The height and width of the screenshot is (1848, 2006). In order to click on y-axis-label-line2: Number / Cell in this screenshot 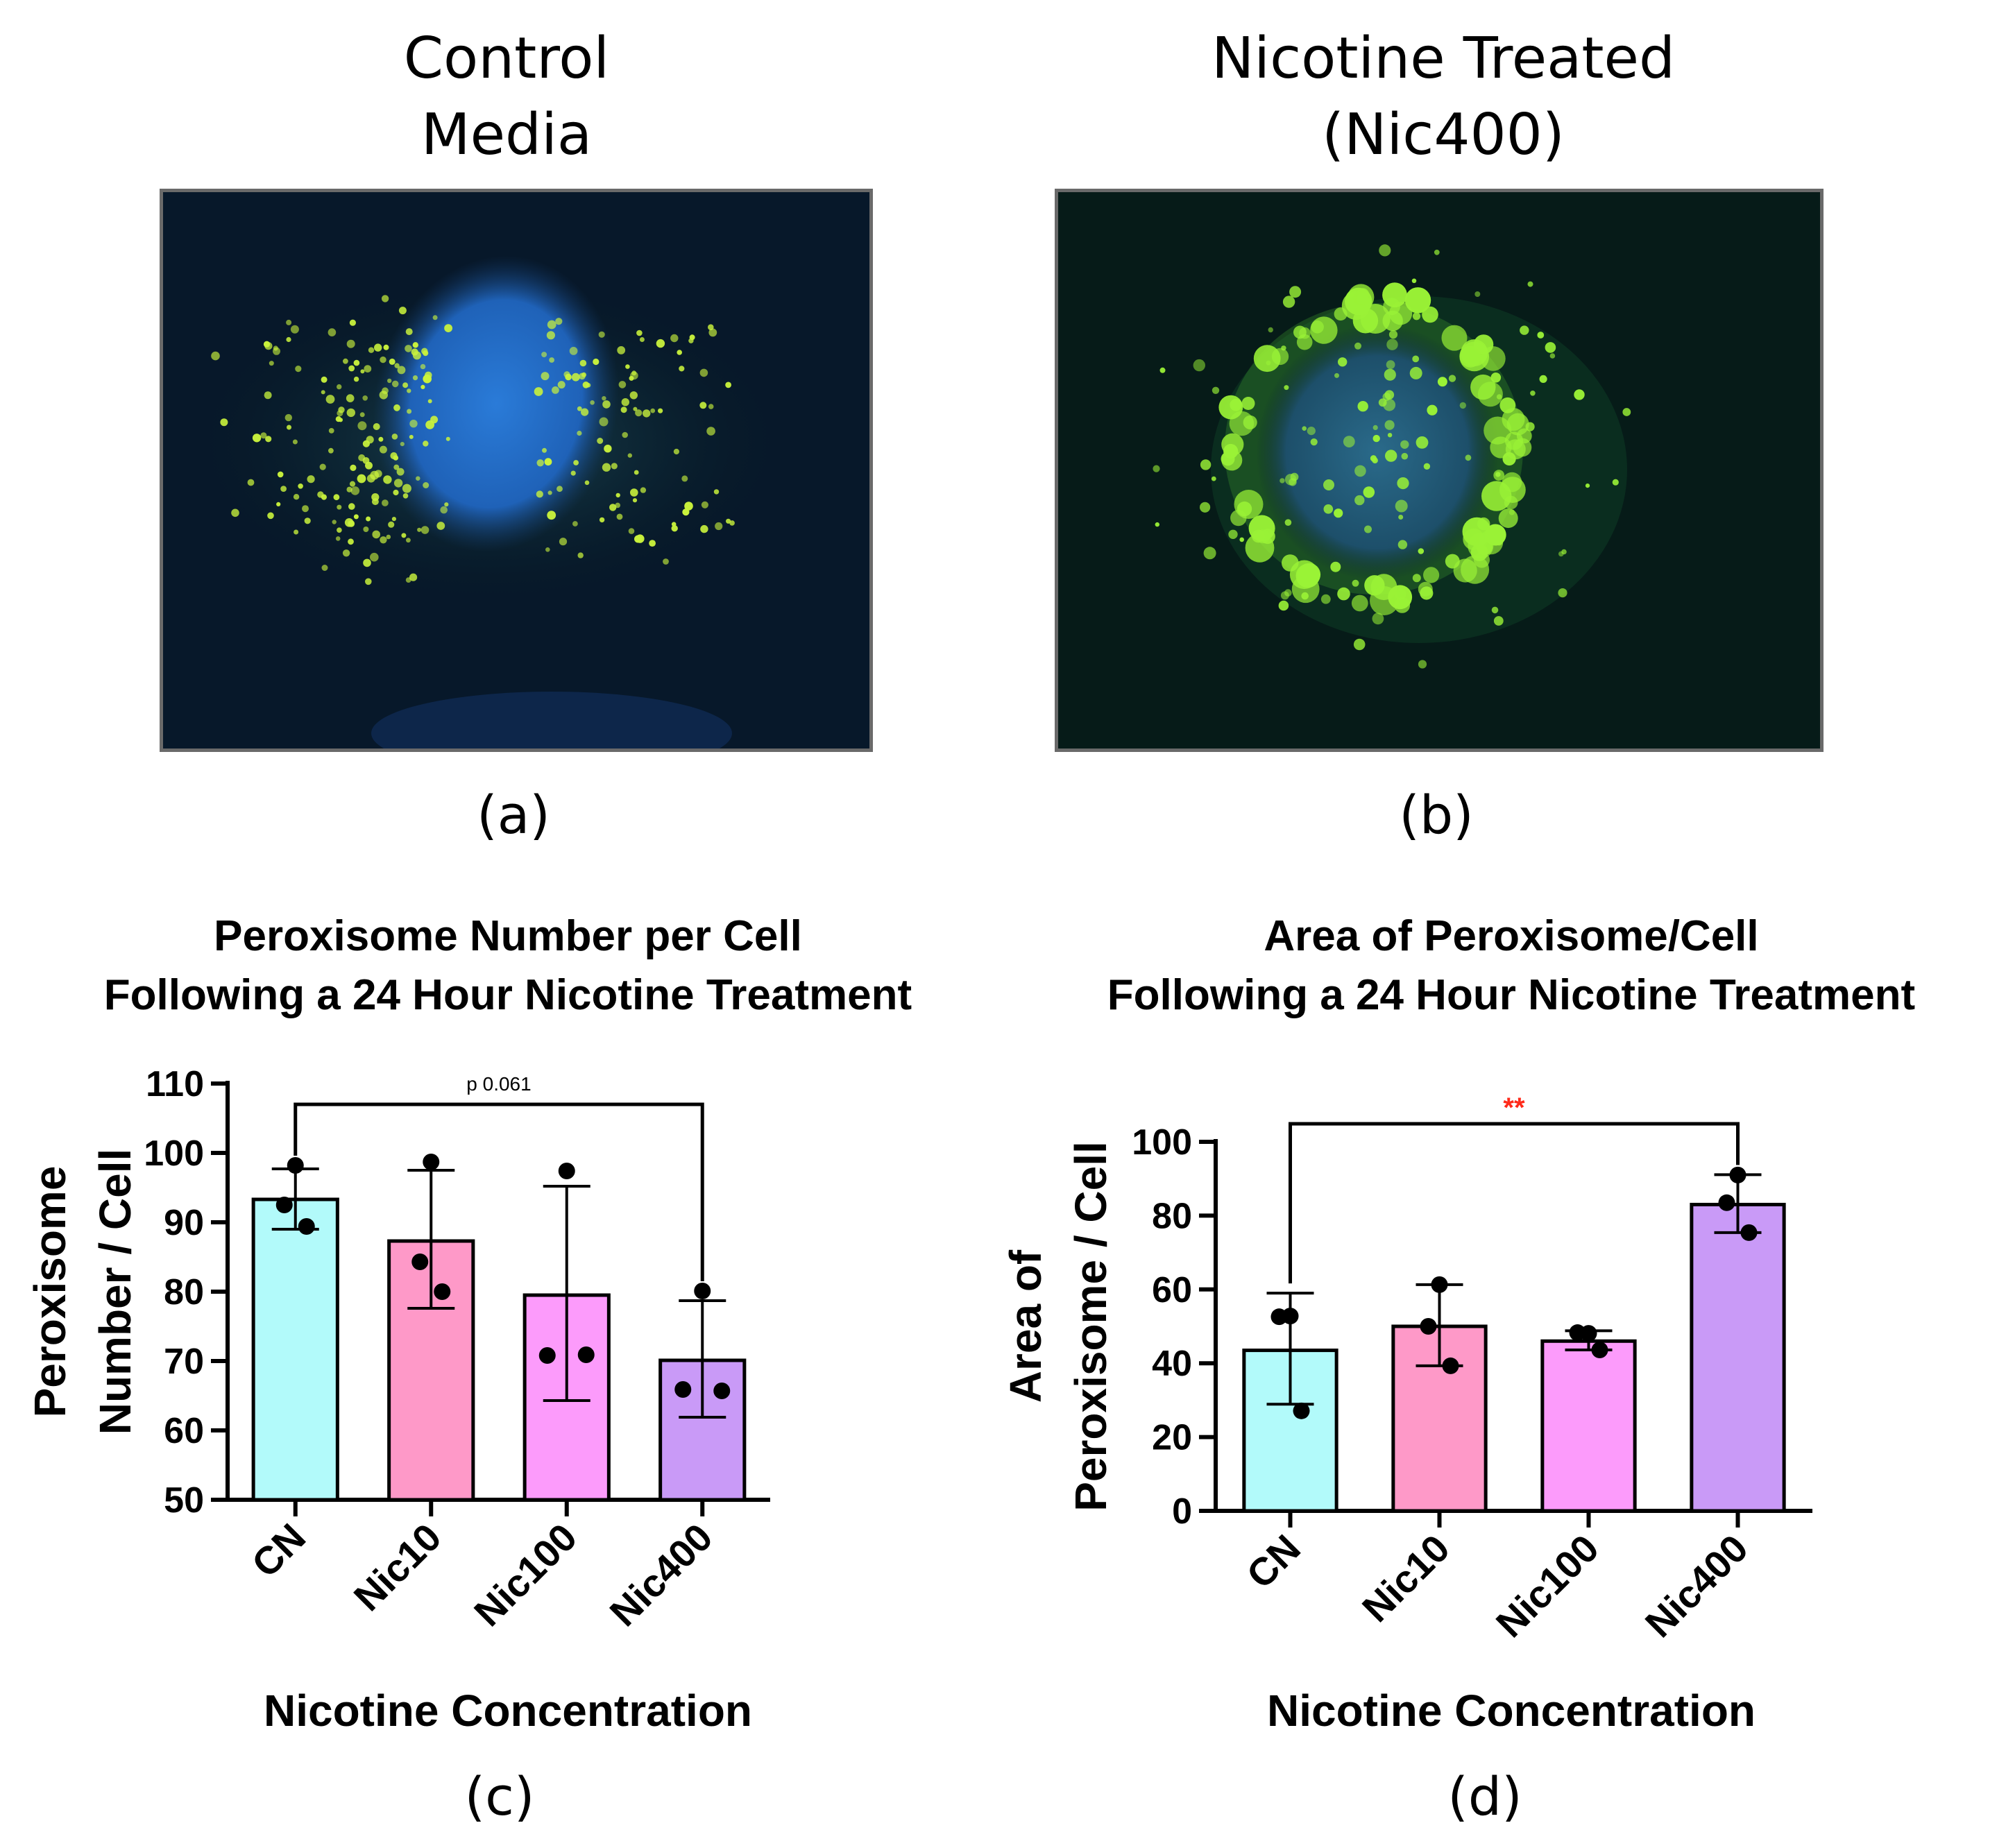, I will do `click(115, 1292)`.